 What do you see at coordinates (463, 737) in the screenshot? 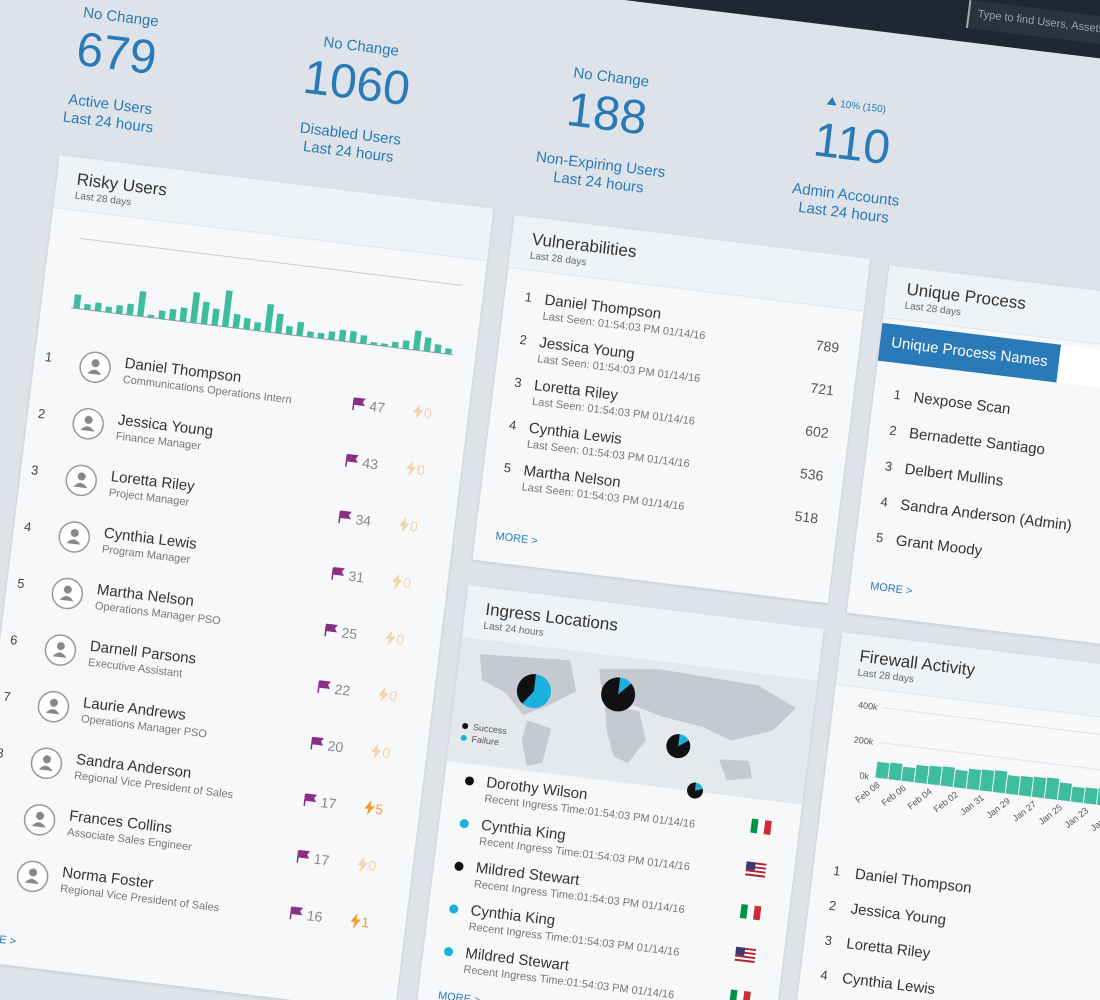
I see `legend-dot` at bounding box center [463, 737].